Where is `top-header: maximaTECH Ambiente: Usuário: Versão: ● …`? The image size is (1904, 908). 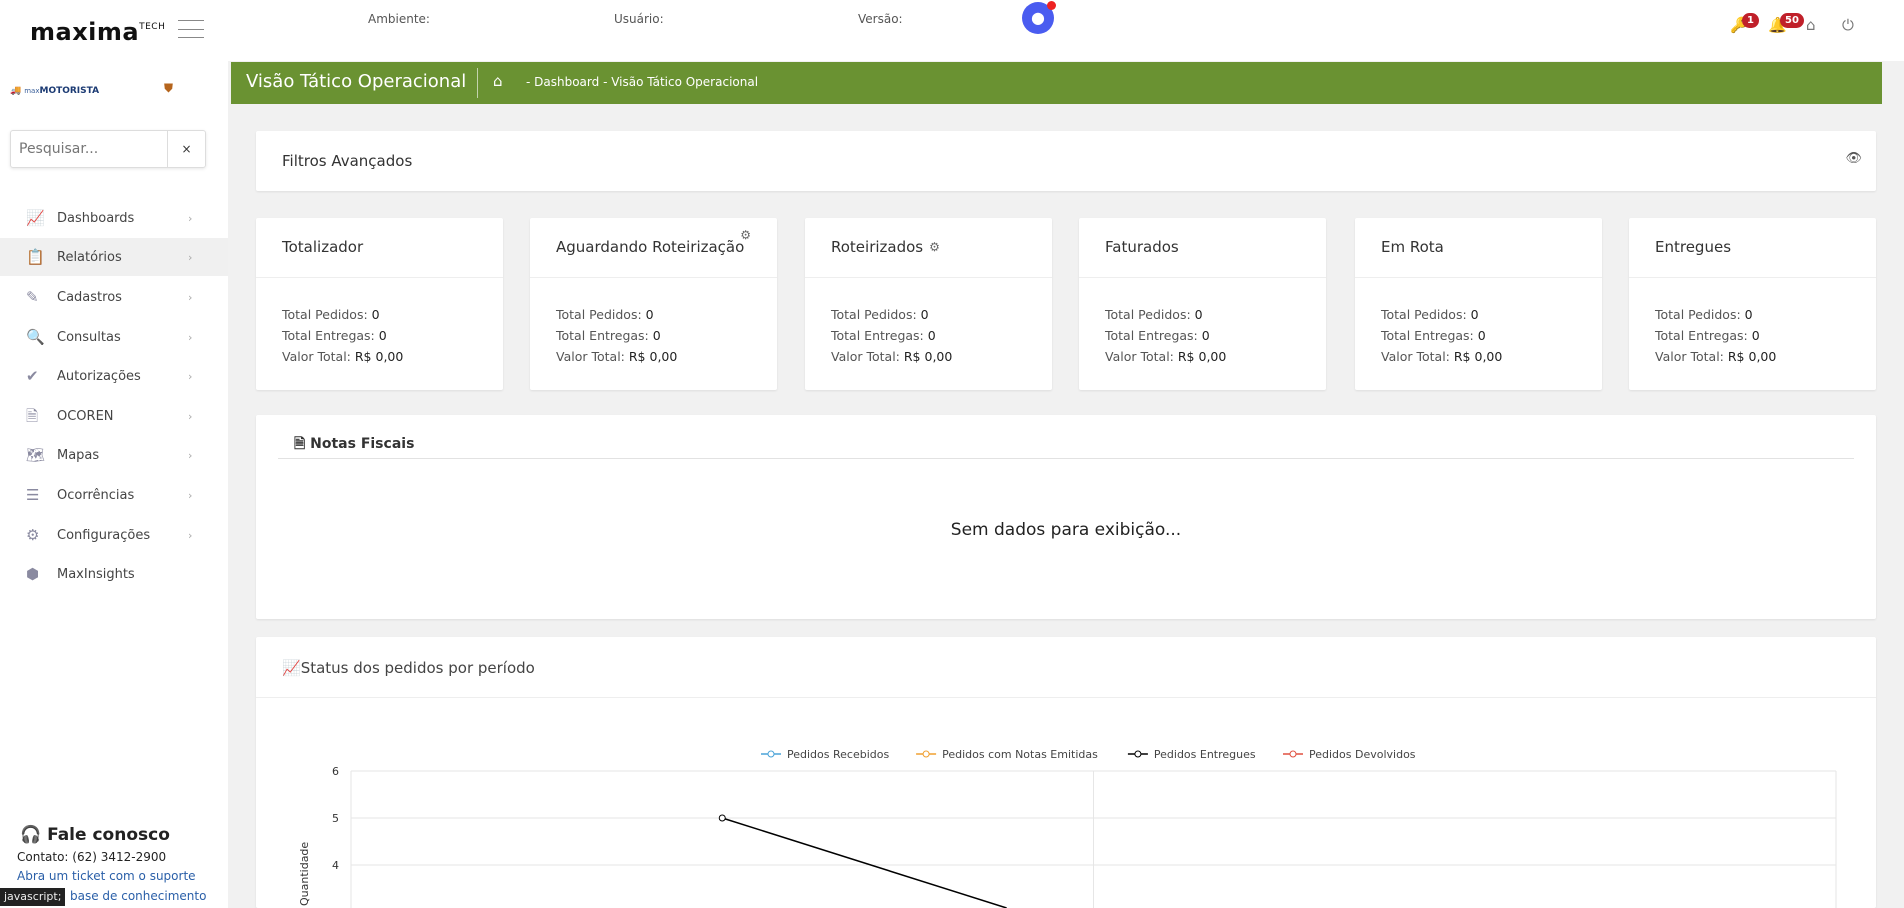 top-header: maximaTECH Ambiente: Usuário: Versão: ● … is located at coordinates (952, 30).